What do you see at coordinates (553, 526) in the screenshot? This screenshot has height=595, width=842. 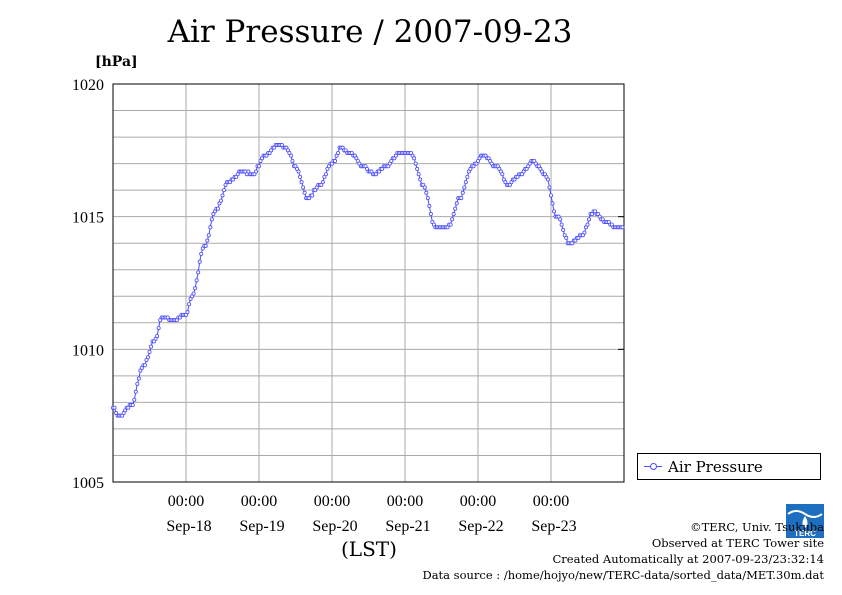 I see `x-tick-date-label: Sep-23` at bounding box center [553, 526].